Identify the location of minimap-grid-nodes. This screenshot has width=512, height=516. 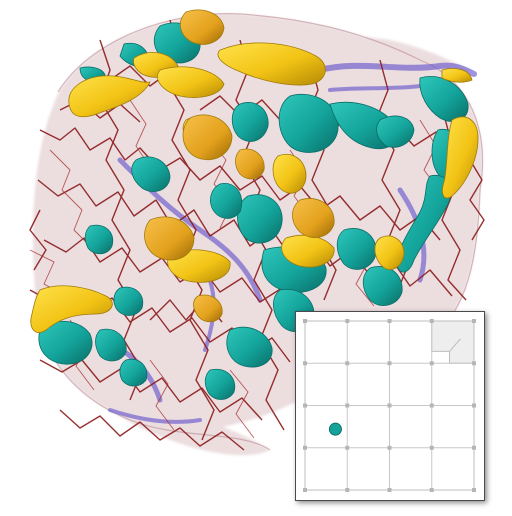
(389, 405).